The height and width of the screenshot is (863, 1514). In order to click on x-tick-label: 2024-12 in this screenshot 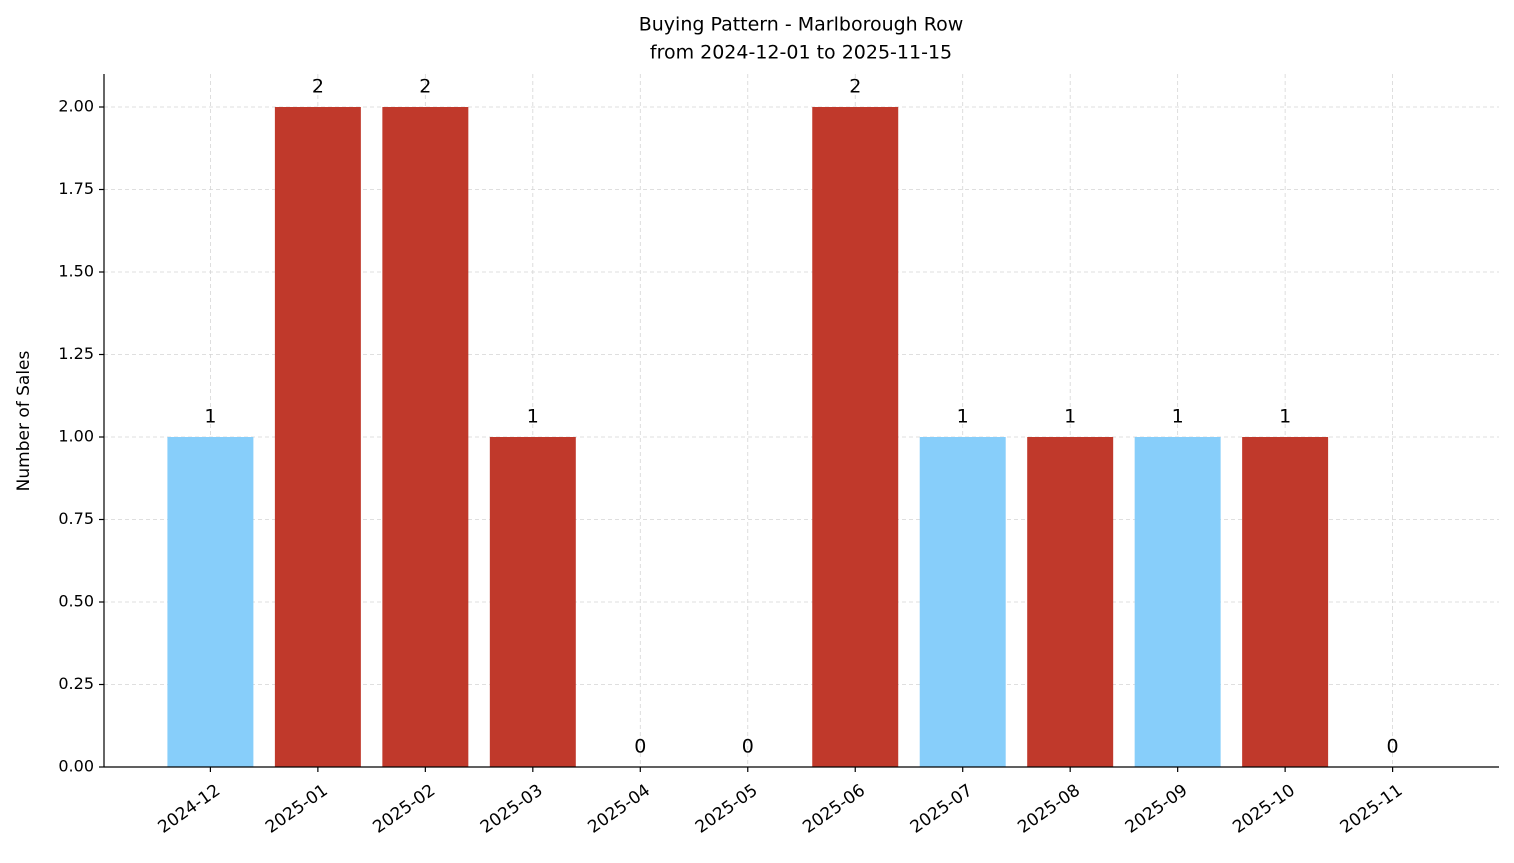, I will do `click(189, 809)`.